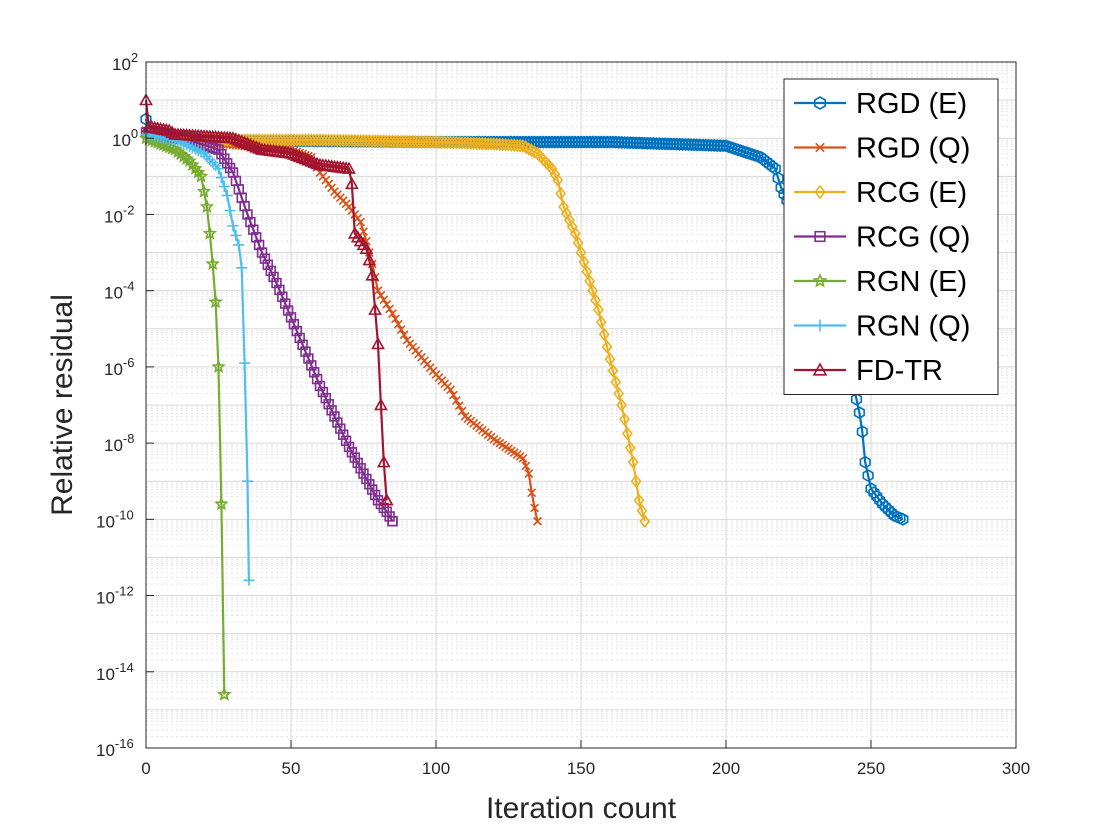  I want to click on y-tick-label: 10⁰, so click(125, 138).